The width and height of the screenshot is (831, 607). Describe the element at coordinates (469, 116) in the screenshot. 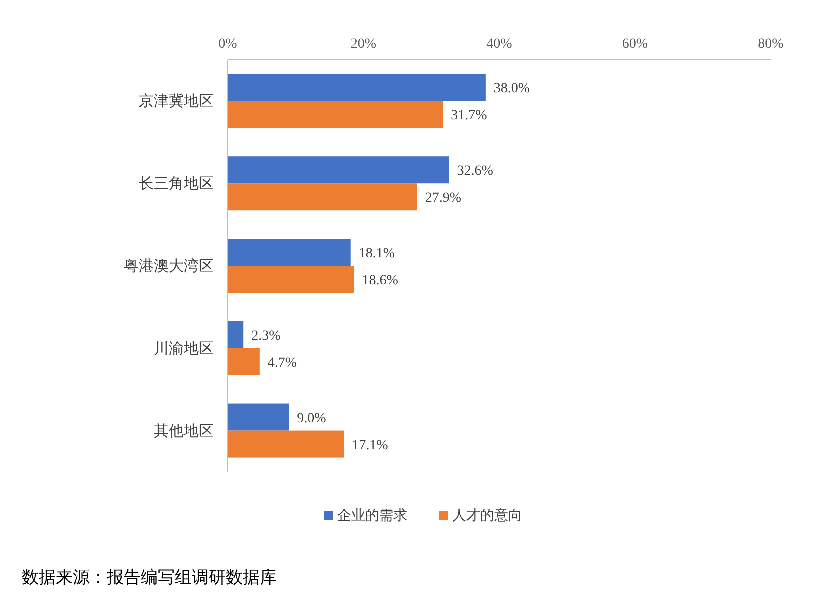

I see `data-label: 31.7%` at that location.